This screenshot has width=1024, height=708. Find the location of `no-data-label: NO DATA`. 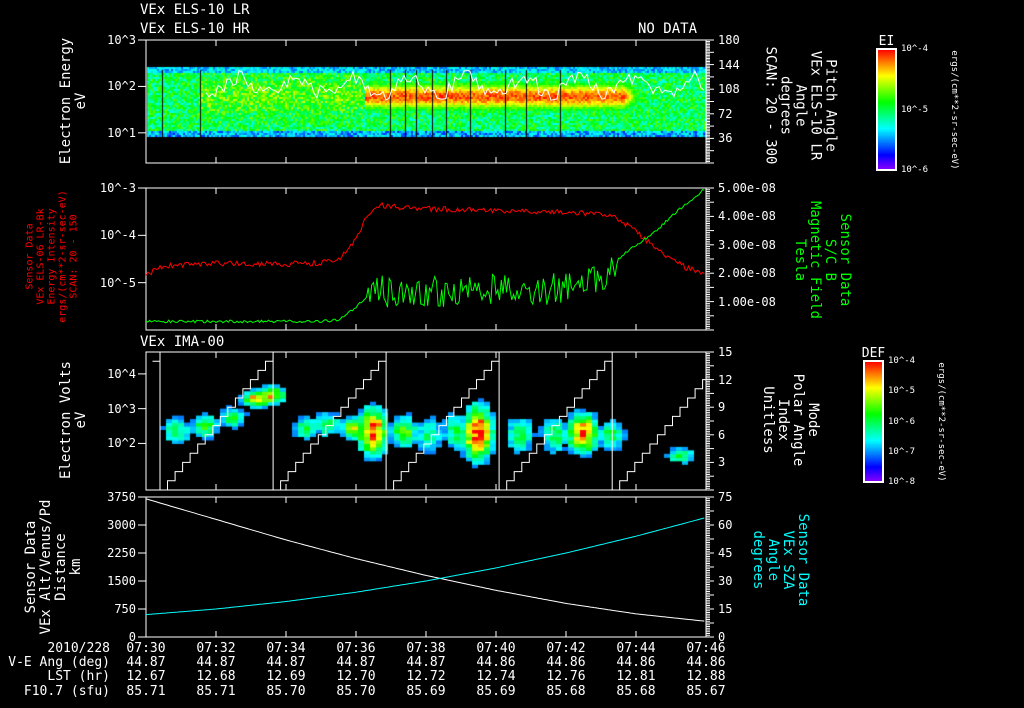

no-data-label: NO DATA is located at coordinates (668, 29).